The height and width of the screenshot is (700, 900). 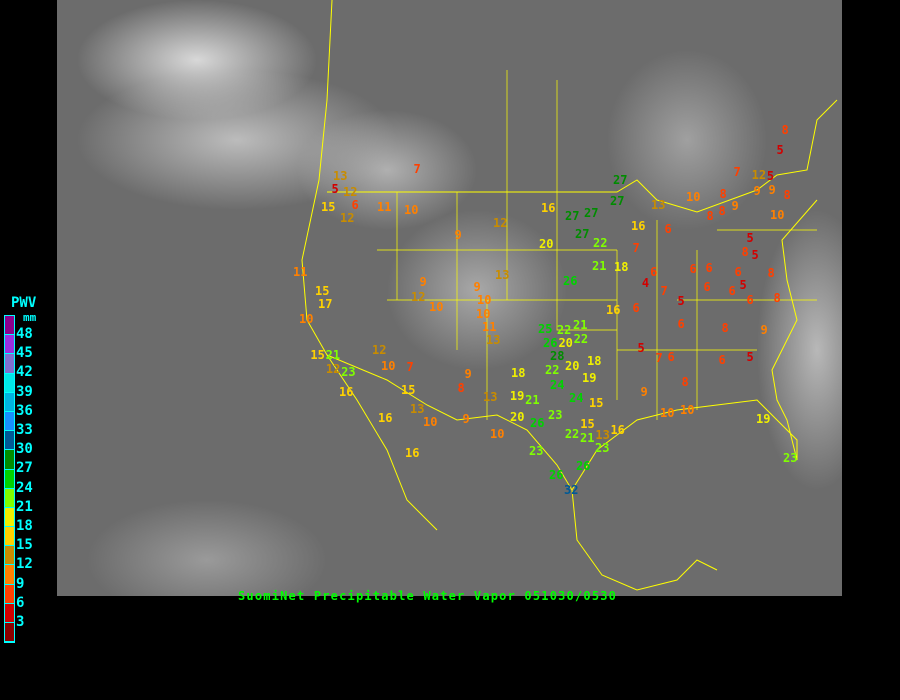 What do you see at coordinates (24, 410) in the screenshot?
I see `legend-label: 36` at bounding box center [24, 410].